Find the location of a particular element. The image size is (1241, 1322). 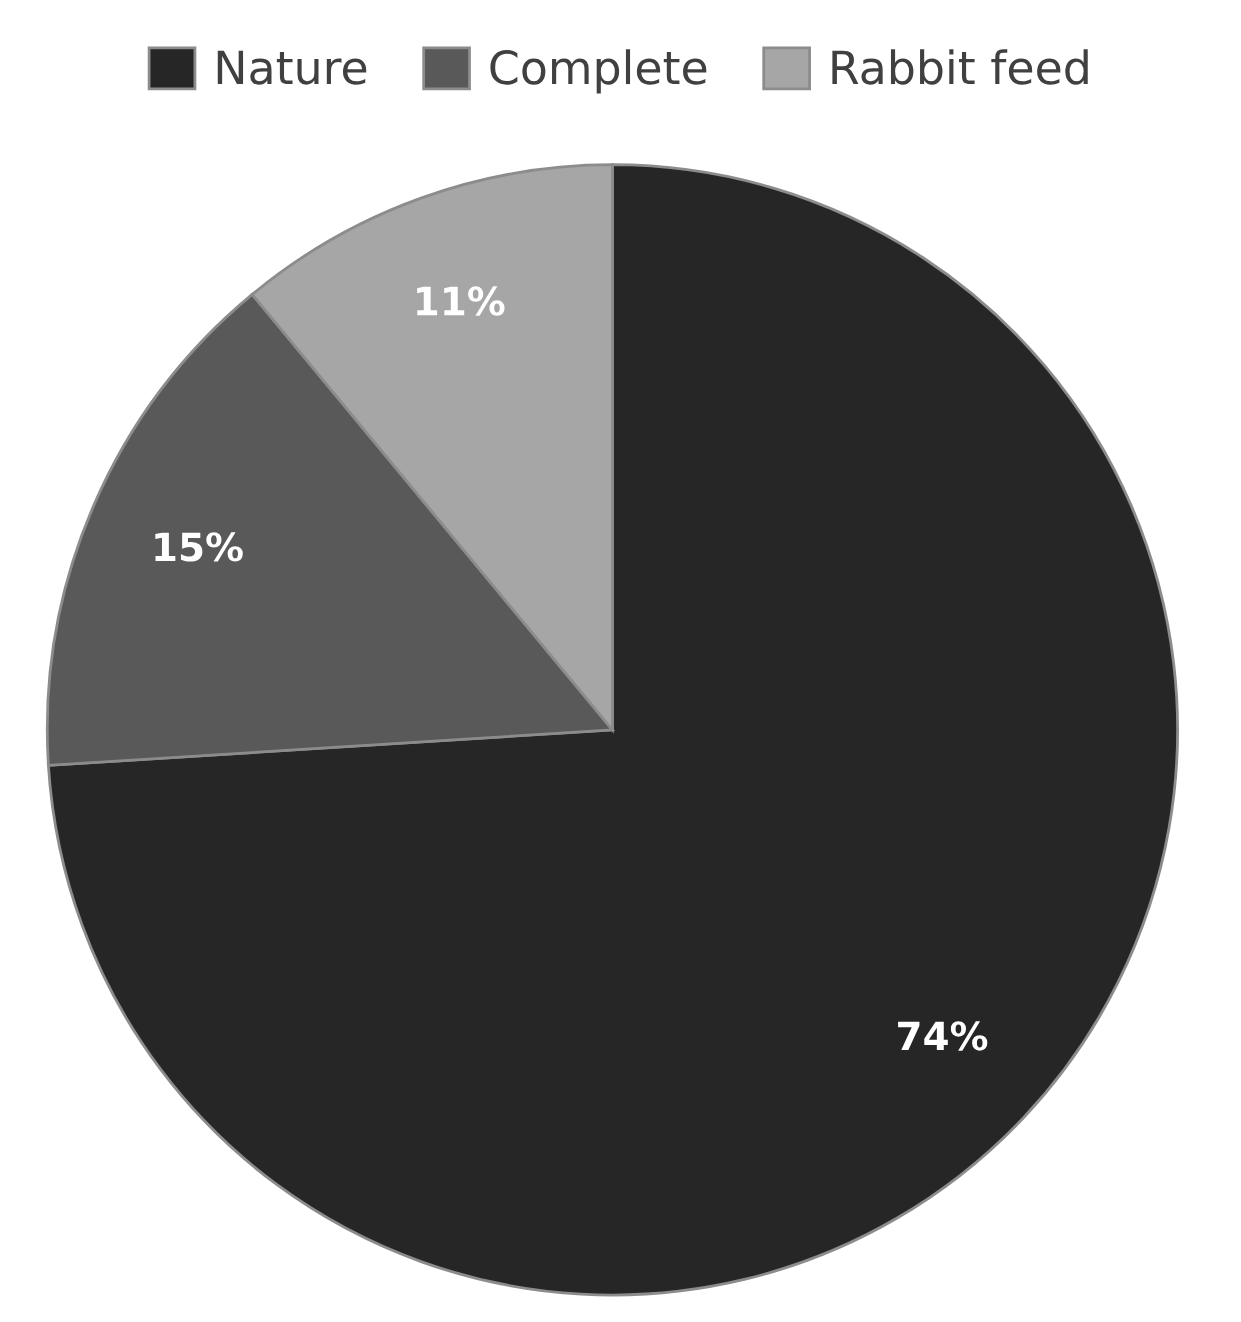

legend-label: Nature is located at coordinates (292, 67).